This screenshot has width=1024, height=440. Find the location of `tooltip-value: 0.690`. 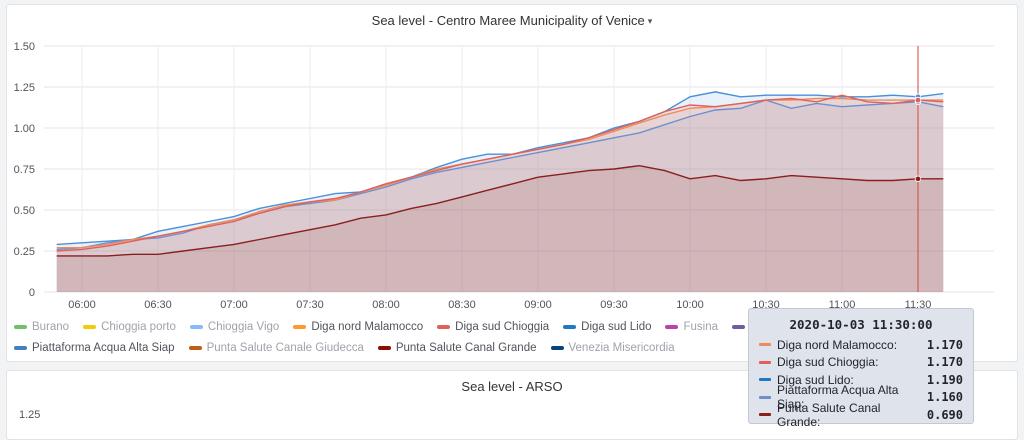

tooltip-value: 0.690 is located at coordinates (944, 414).